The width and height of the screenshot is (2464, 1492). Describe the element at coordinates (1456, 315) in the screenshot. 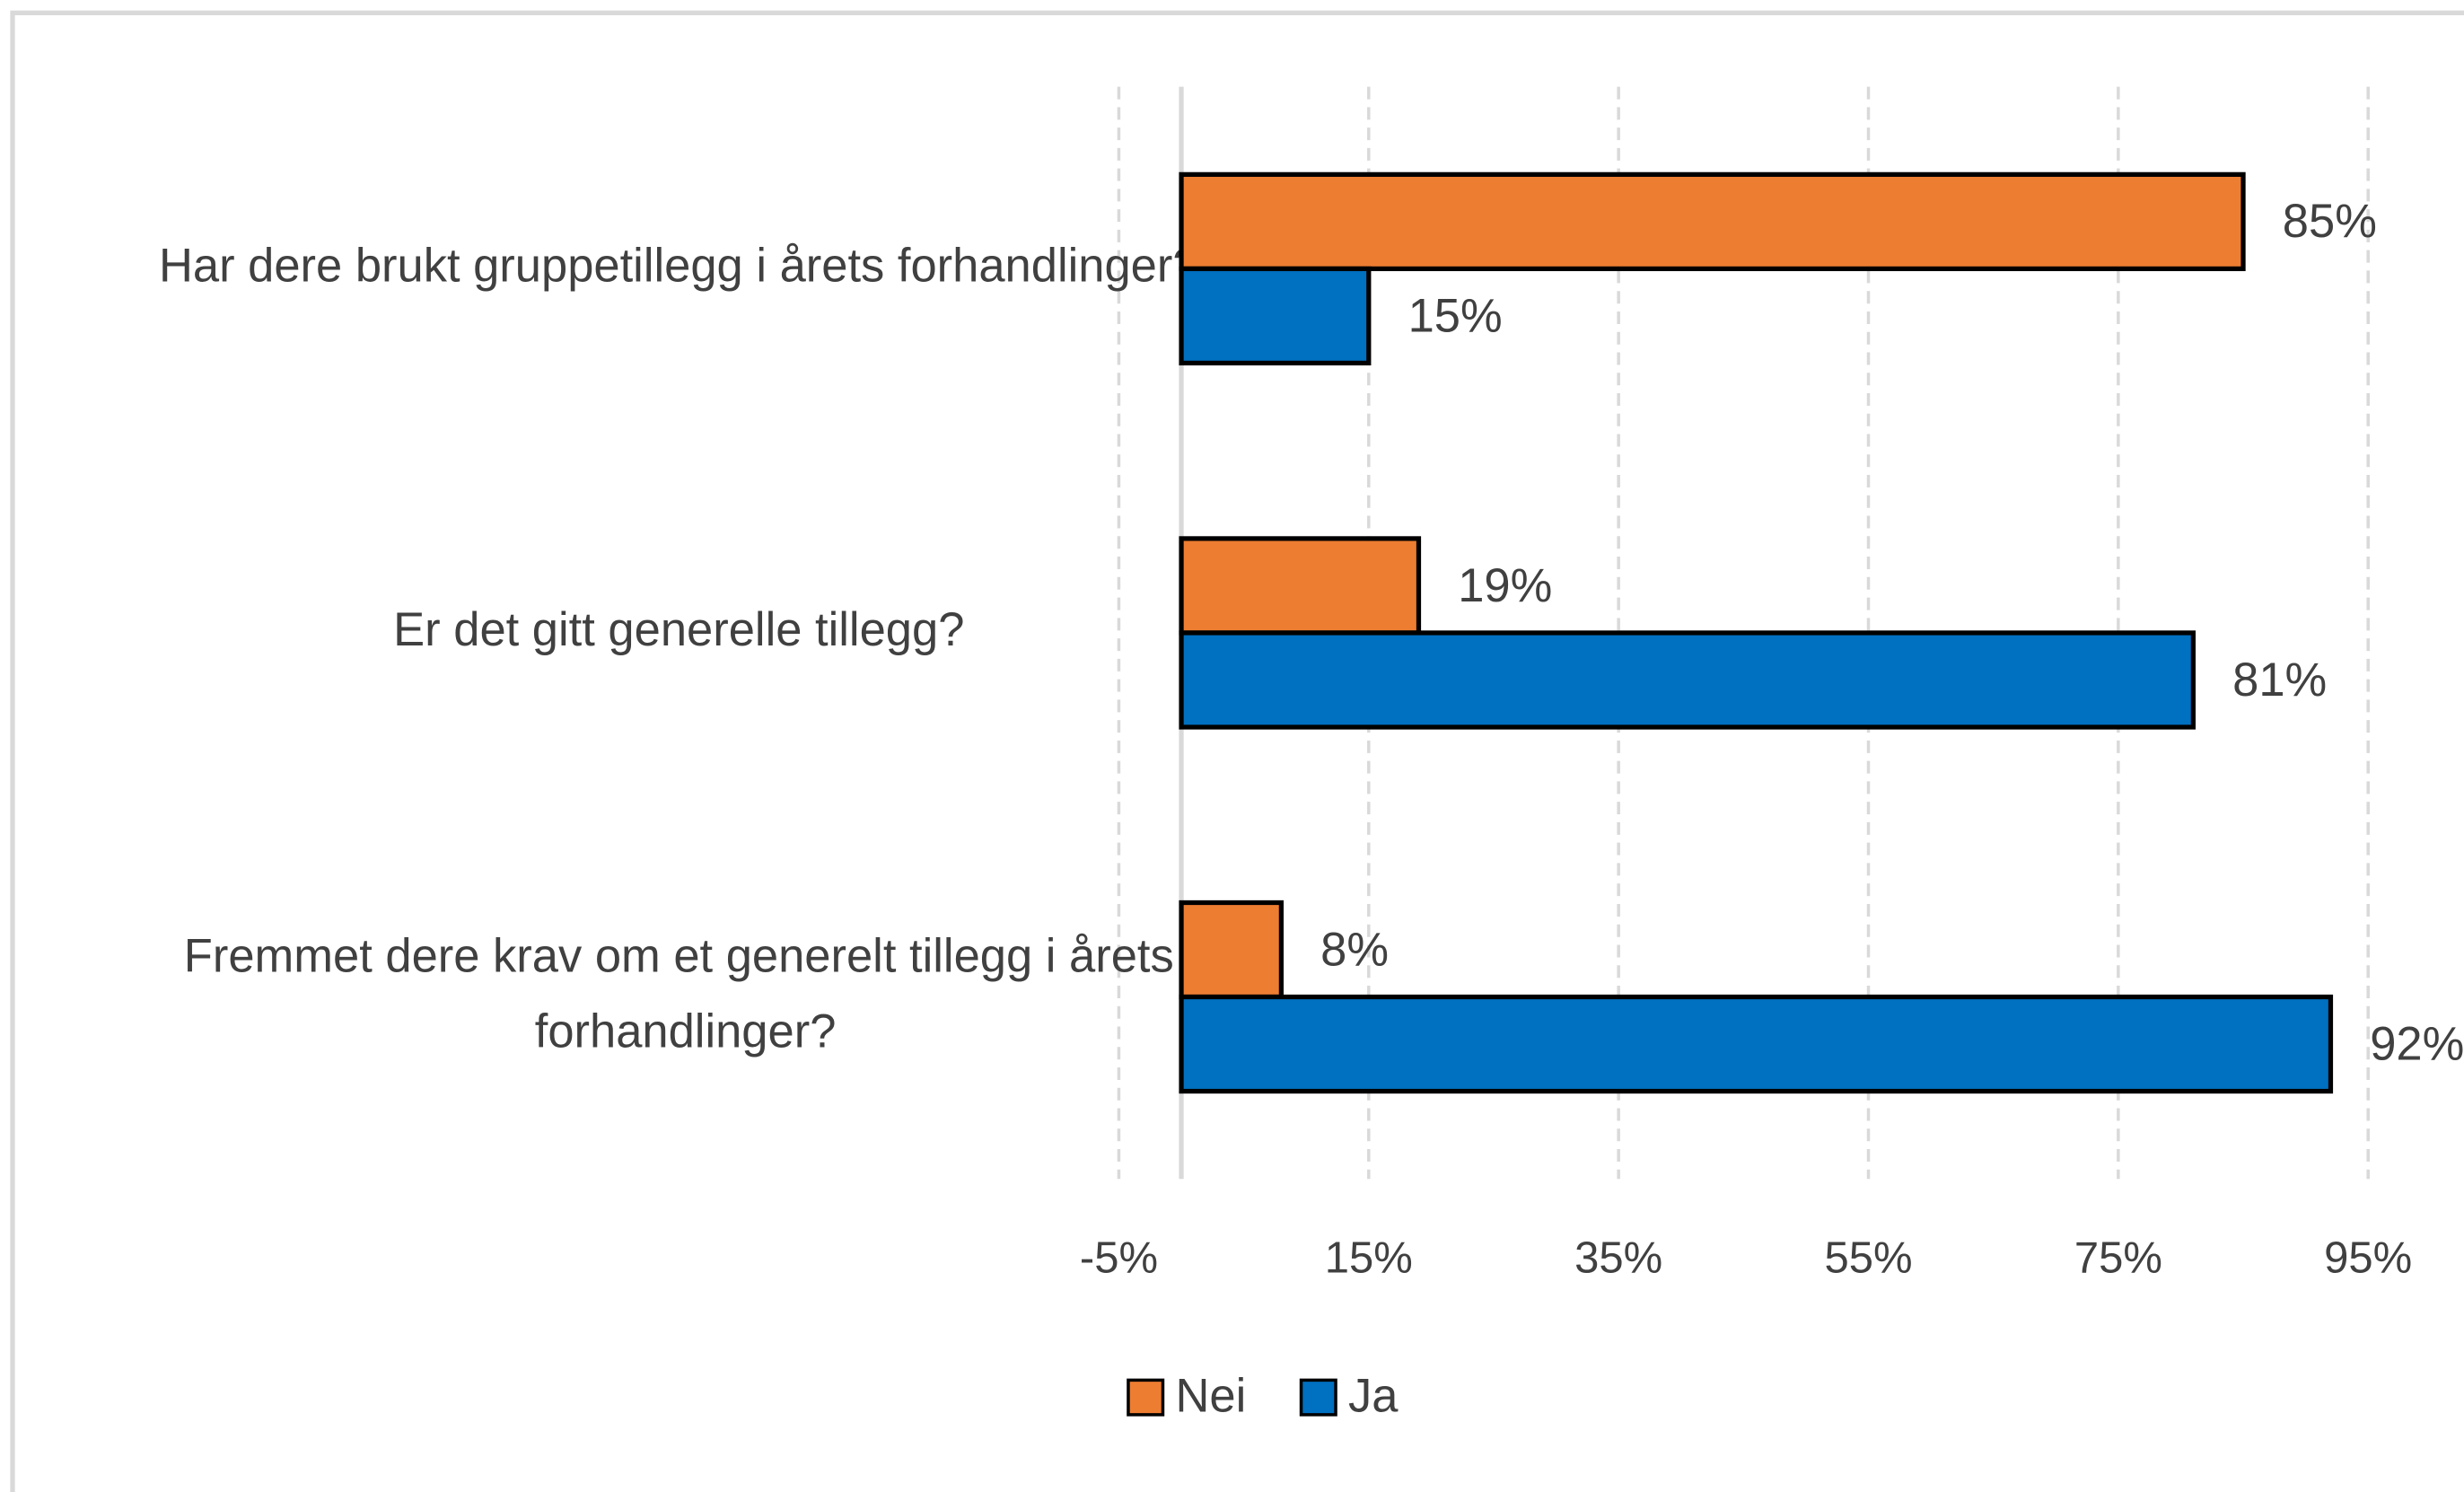

I see `value-label: 15%` at that location.